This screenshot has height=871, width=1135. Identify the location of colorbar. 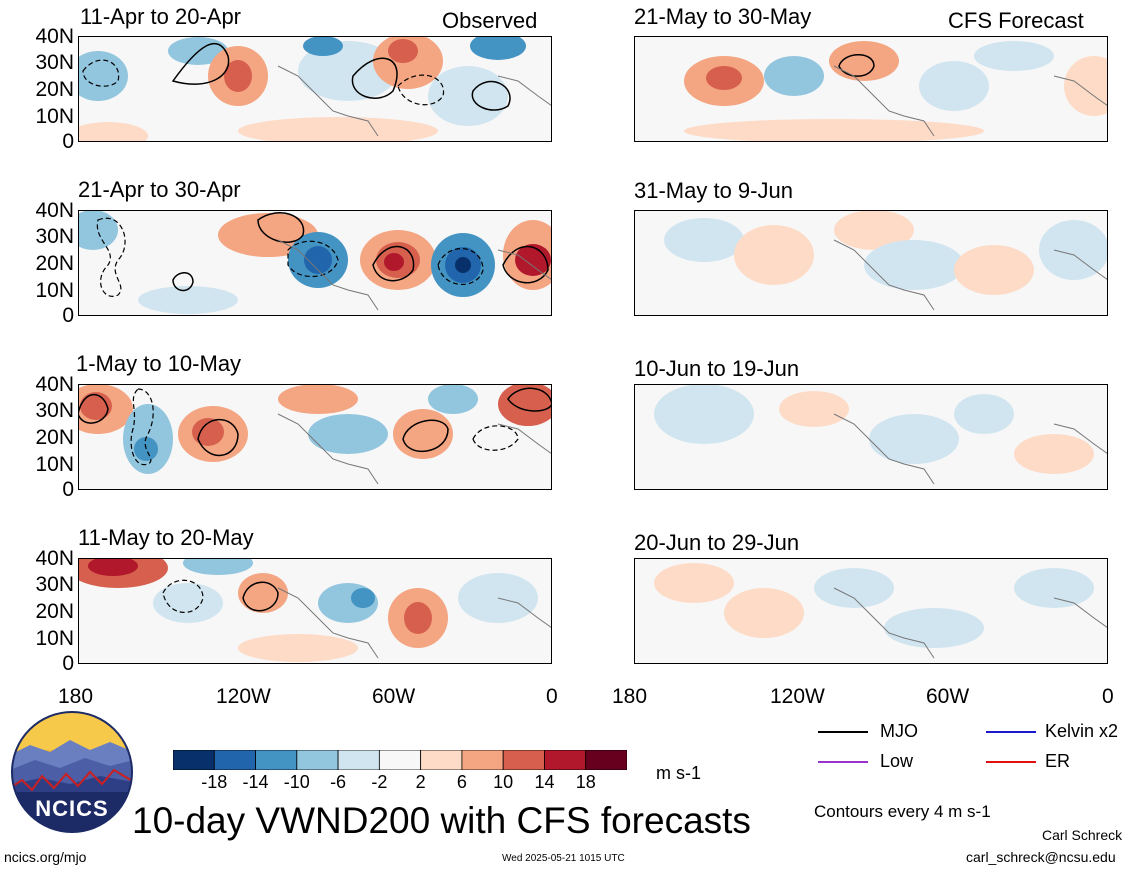
(400, 760).